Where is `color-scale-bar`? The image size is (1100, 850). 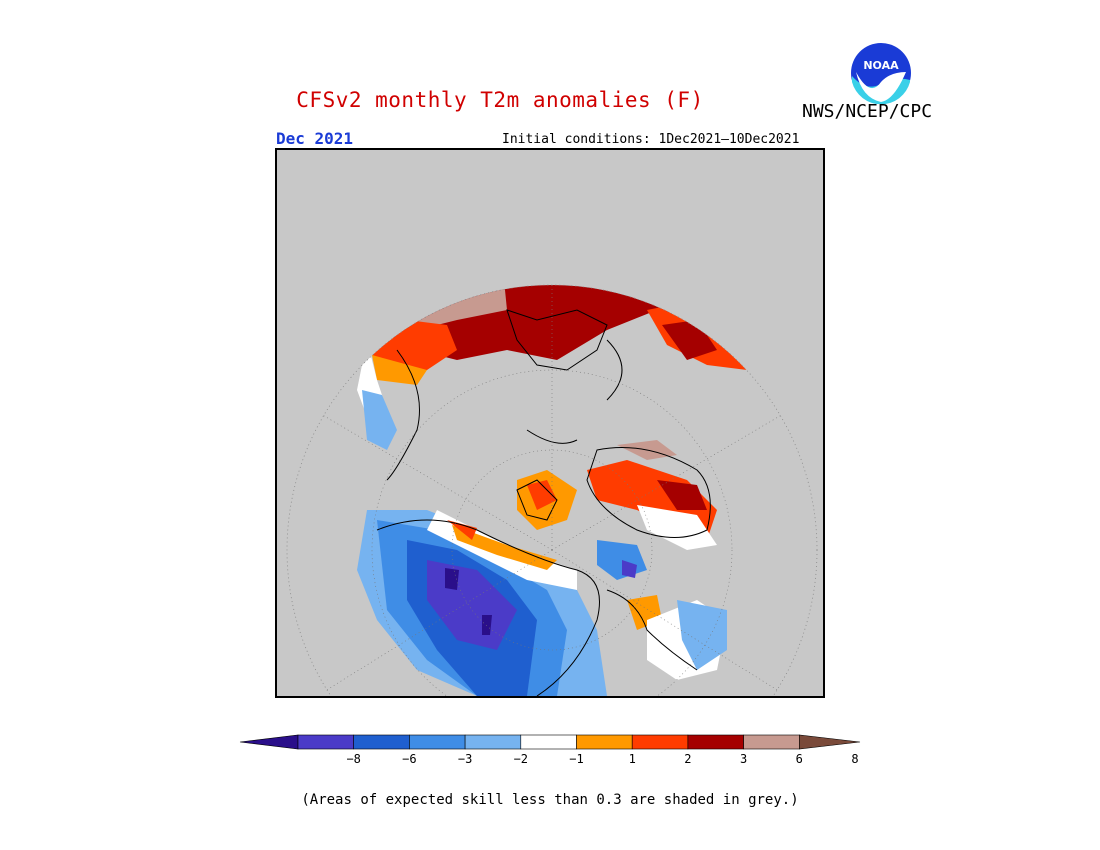 color-scale-bar is located at coordinates (550, 742).